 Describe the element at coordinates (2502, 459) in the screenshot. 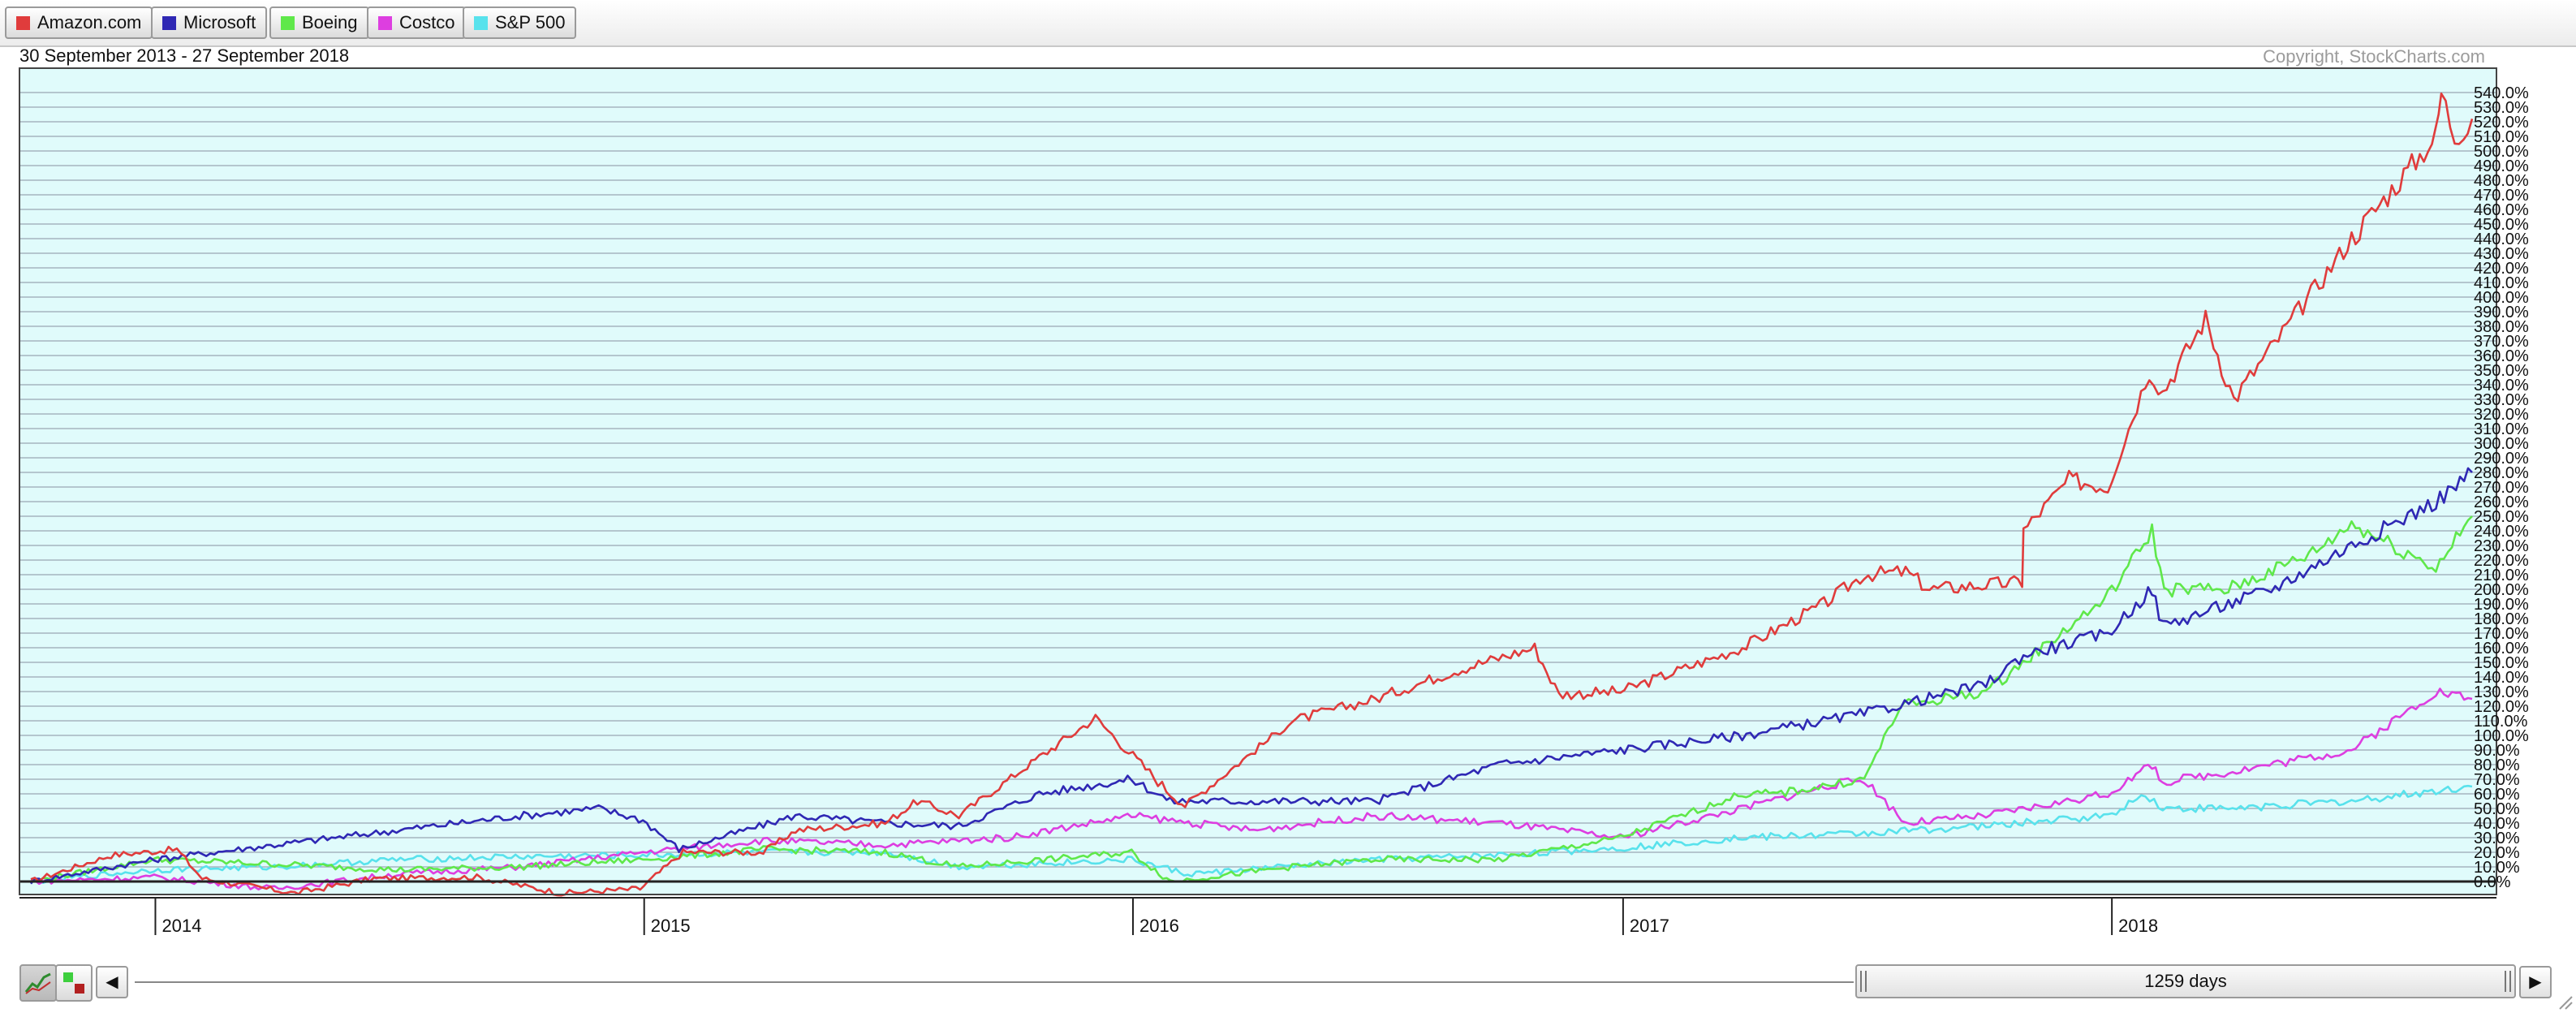

I see `y-tick-label: 290.0%` at that location.